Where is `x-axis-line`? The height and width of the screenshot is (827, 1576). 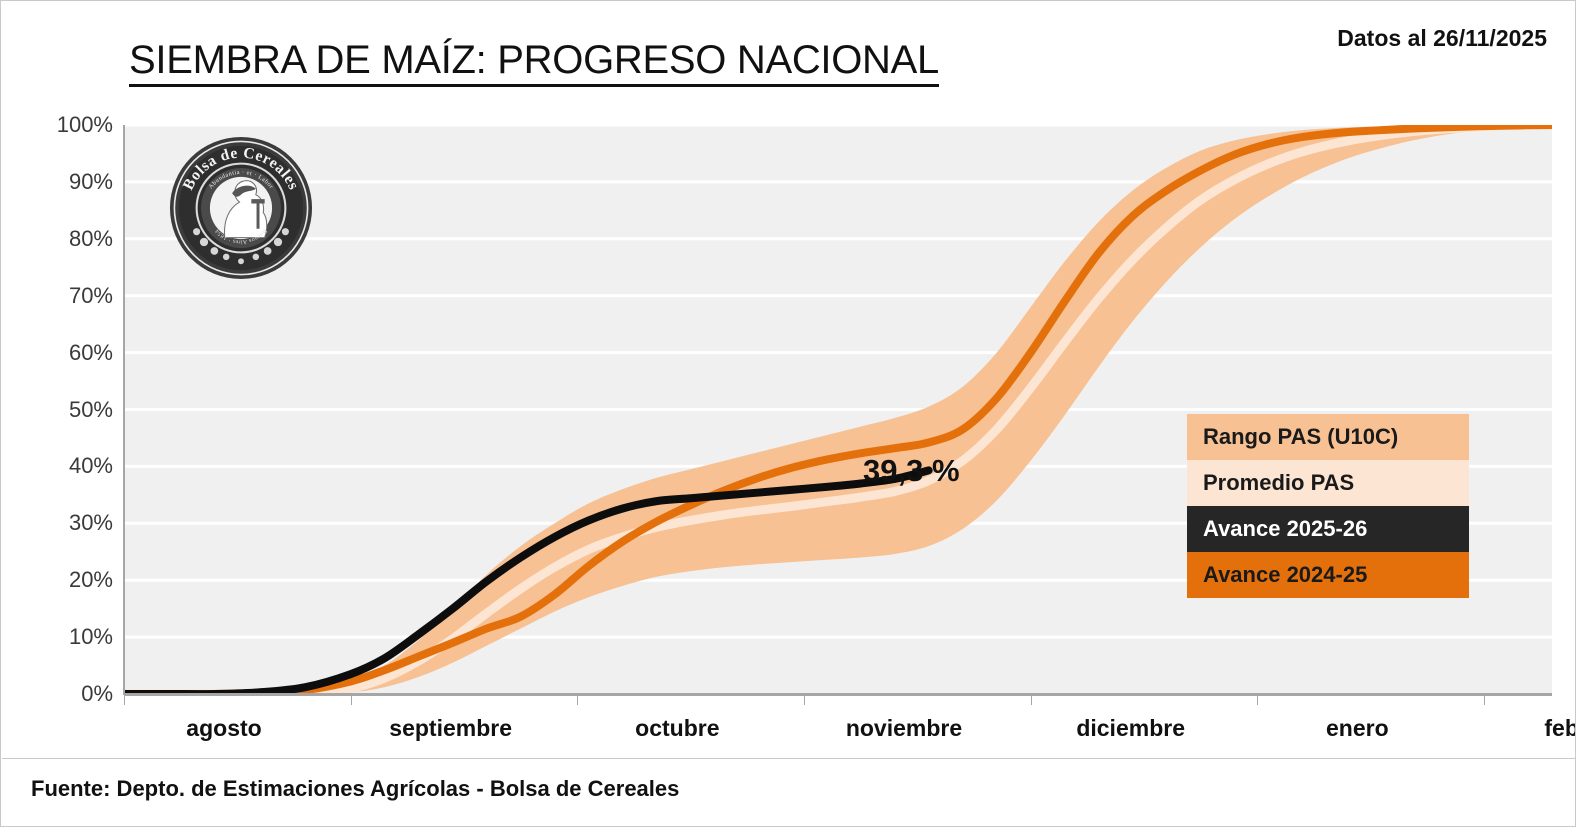 x-axis-line is located at coordinates (838, 694).